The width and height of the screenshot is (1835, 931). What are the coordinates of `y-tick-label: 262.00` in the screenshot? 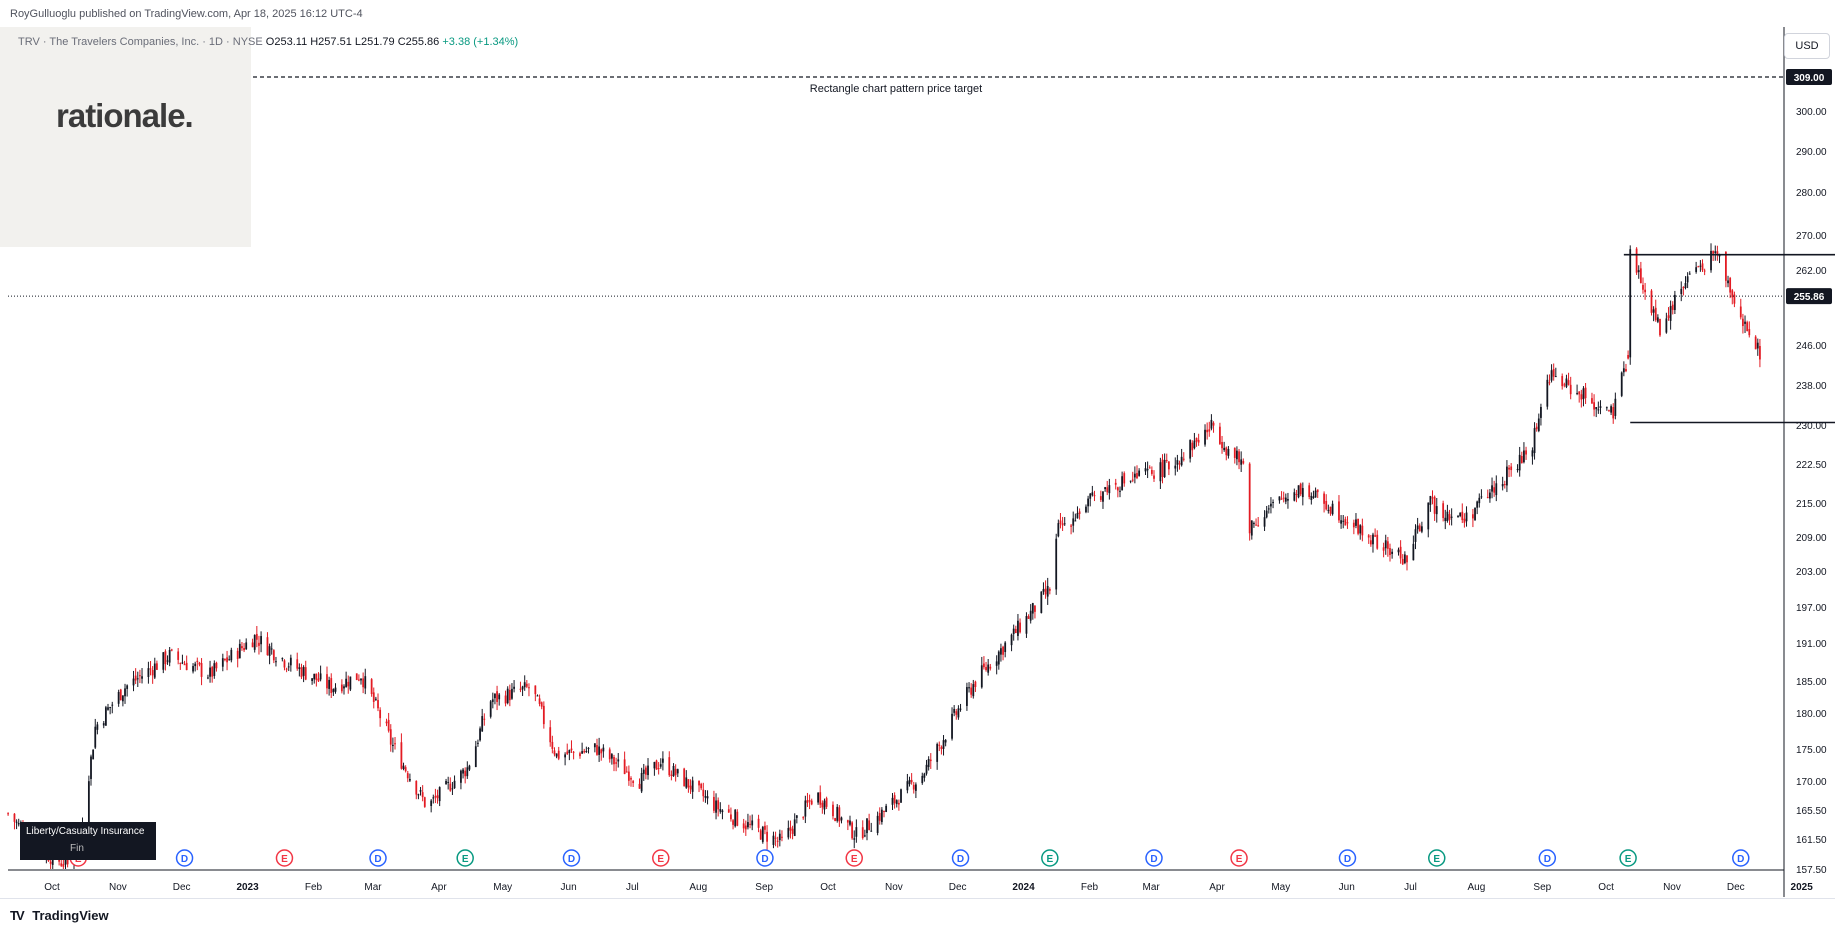 It's located at (1811, 271).